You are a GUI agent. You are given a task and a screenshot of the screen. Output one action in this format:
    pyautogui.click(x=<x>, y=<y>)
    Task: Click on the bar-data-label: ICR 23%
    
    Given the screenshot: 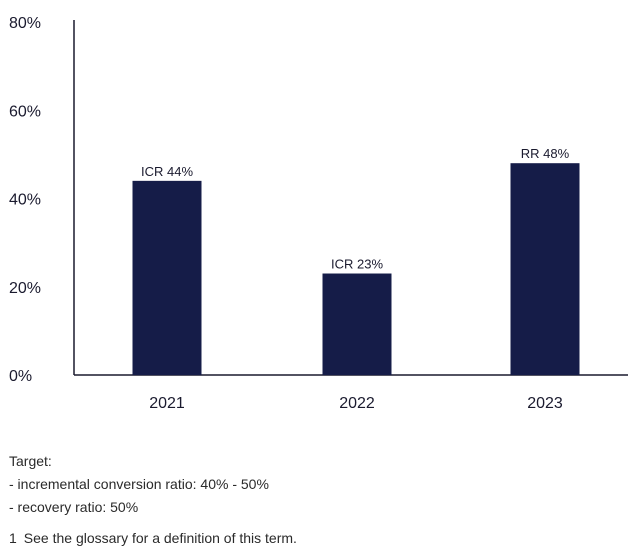 What is the action you would take?
    pyautogui.click(x=357, y=264)
    